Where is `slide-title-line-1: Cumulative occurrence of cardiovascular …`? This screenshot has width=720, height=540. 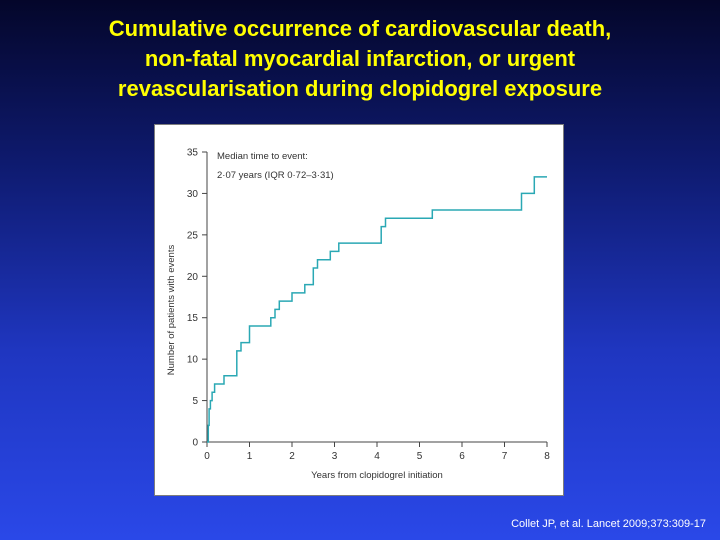
slide-title-line-1: Cumulative occurrence of cardiovascular … is located at coordinates (360, 28).